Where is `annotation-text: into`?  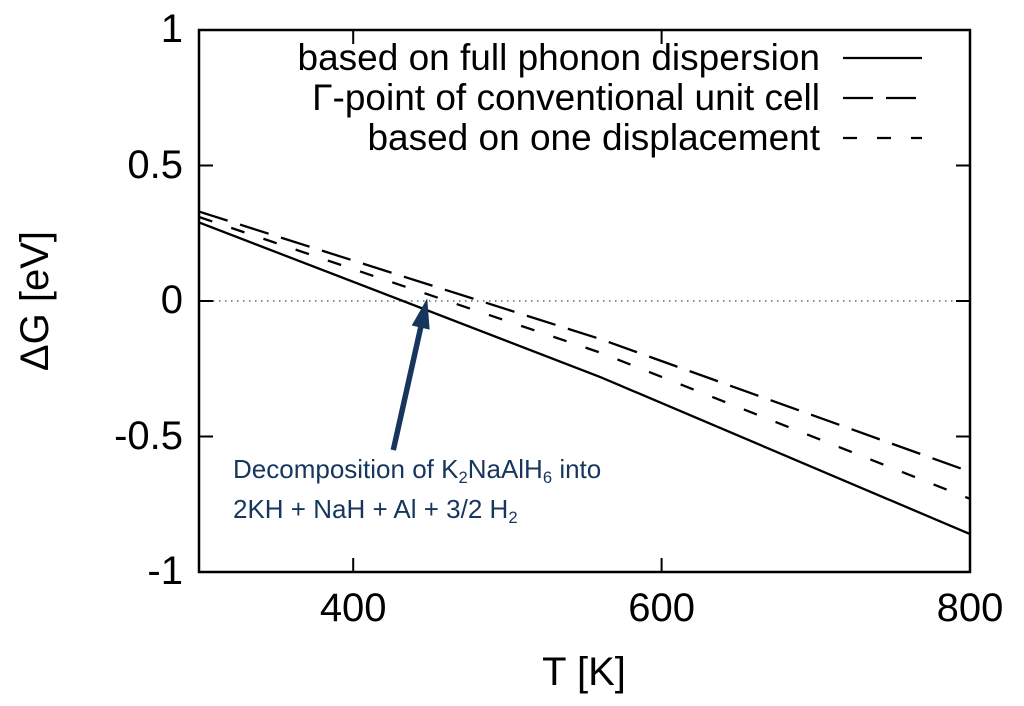 annotation-text: into is located at coordinates (577, 469).